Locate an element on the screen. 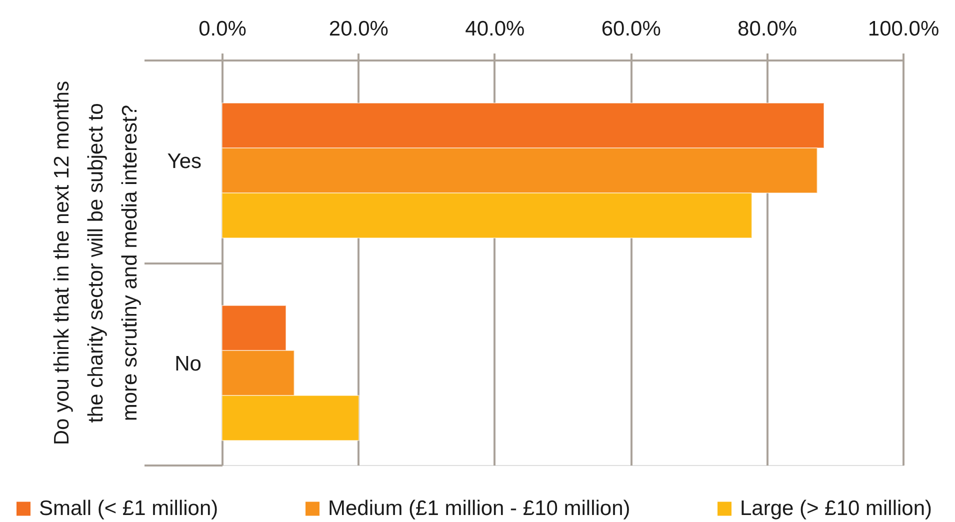 The width and height of the screenshot is (955, 522). legend-label: Medium (£1 million - £10 million) is located at coordinates (479, 508).